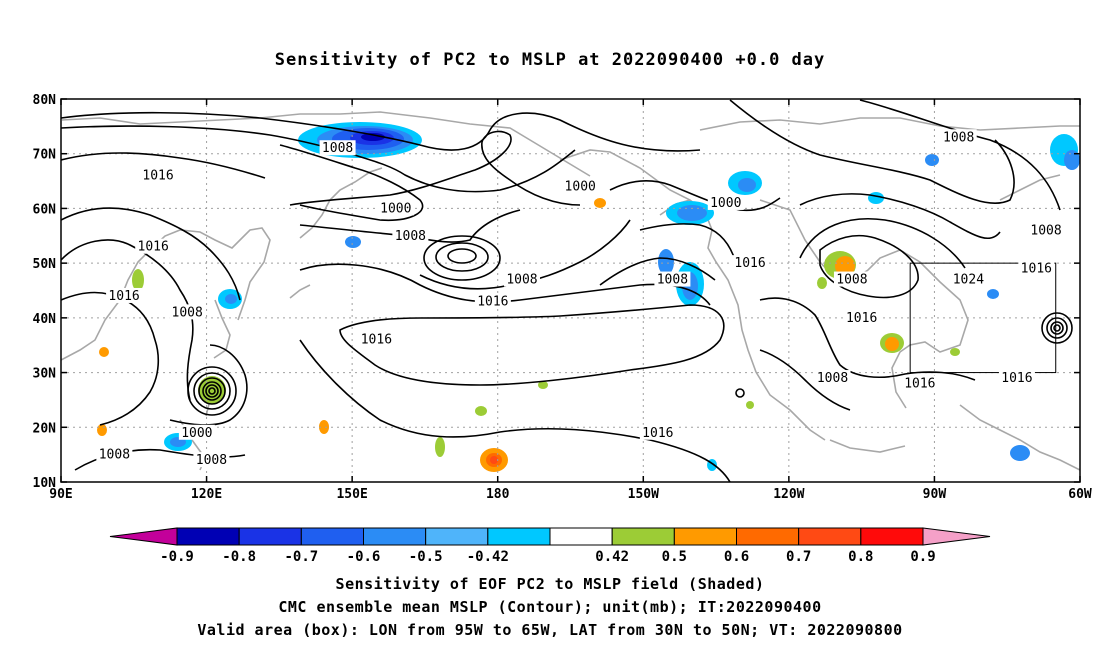 The width and height of the screenshot is (1100, 650). What do you see at coordinates (143, 536) in the screenshot?
I see `colorbar-low-triangle` at bounding box center [143, 536].